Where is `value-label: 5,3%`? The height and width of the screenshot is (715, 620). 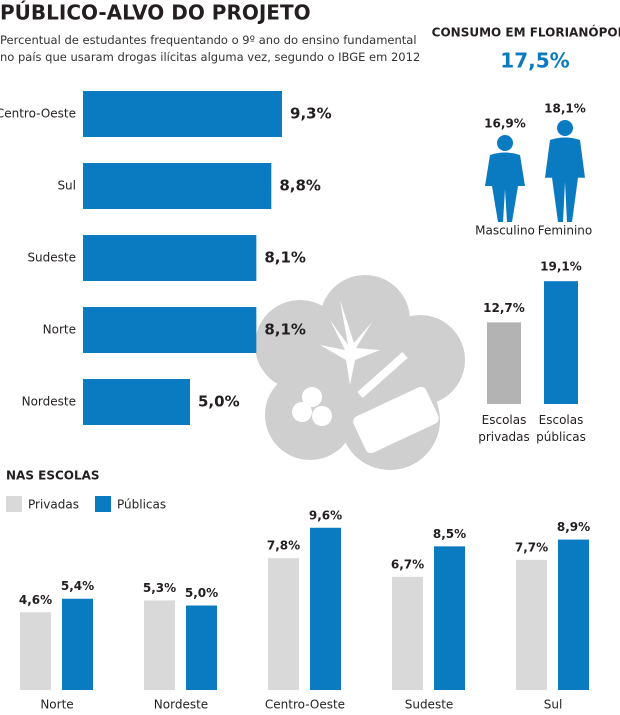
value-label: 5,3% is located at coordinates (159, 588).